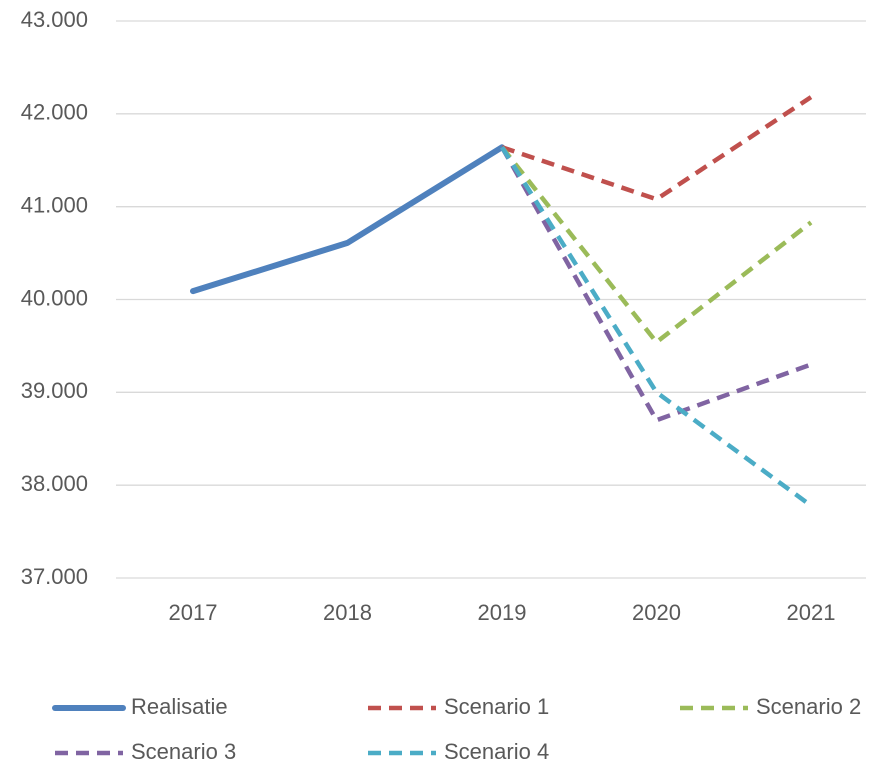 Image resolution: width=878 pixels, height=769 pixels. I want to click on x-tick-label: 2021, so click(811, 612).